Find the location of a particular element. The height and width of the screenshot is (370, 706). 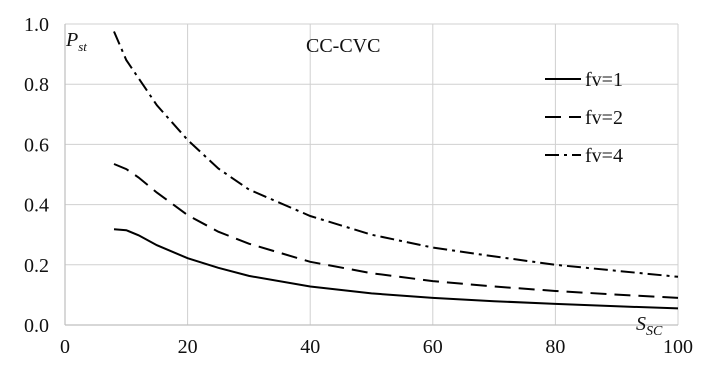

legend-label: fv=1 is located at coordinates (604, 80).